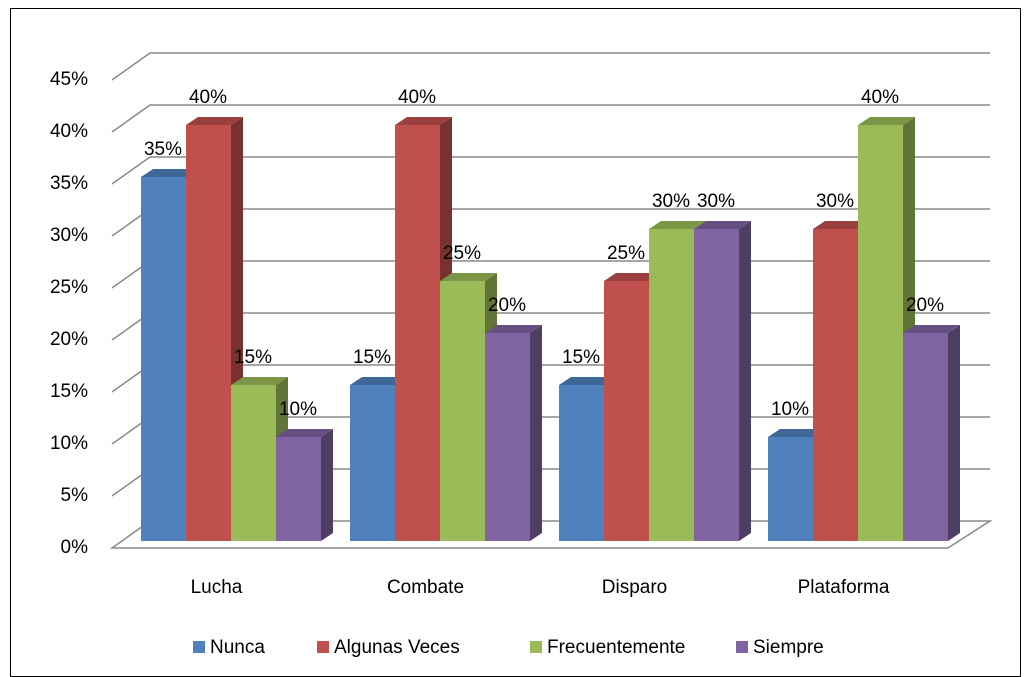 Image resolution: width=1026 pixels, height=677 pixels. What do you see at coordinates (75, 495) in the screenshot?
I see `y-tick-label: 5%` at bounding box center [75, 495].